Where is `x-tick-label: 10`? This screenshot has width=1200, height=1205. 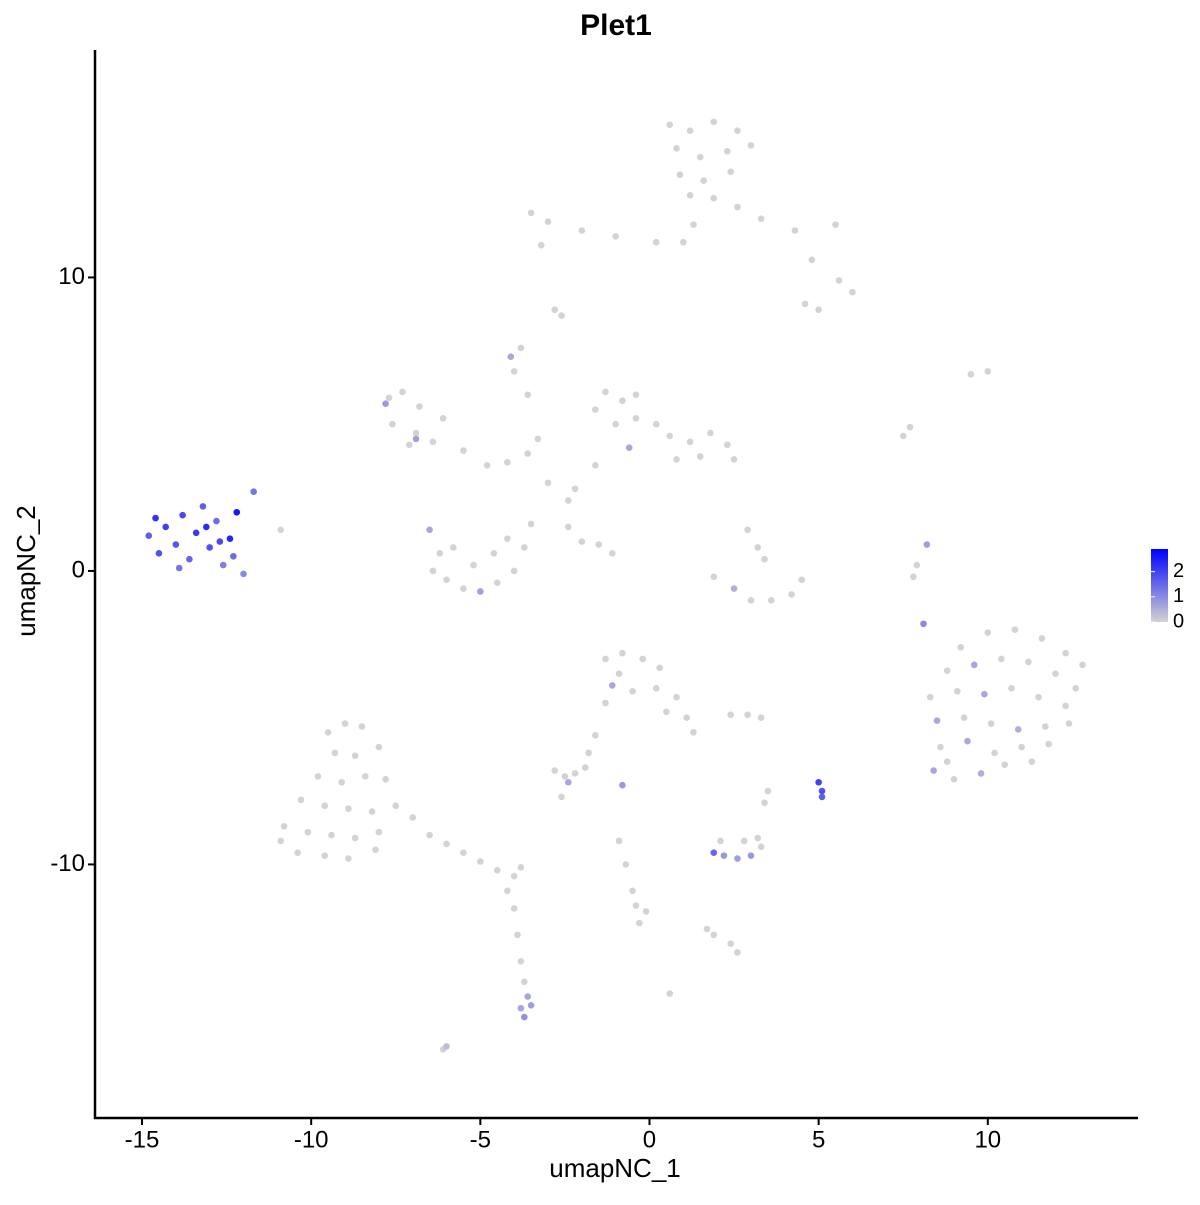 x-tick-label: 10 is located at coordinates (987, 1139).